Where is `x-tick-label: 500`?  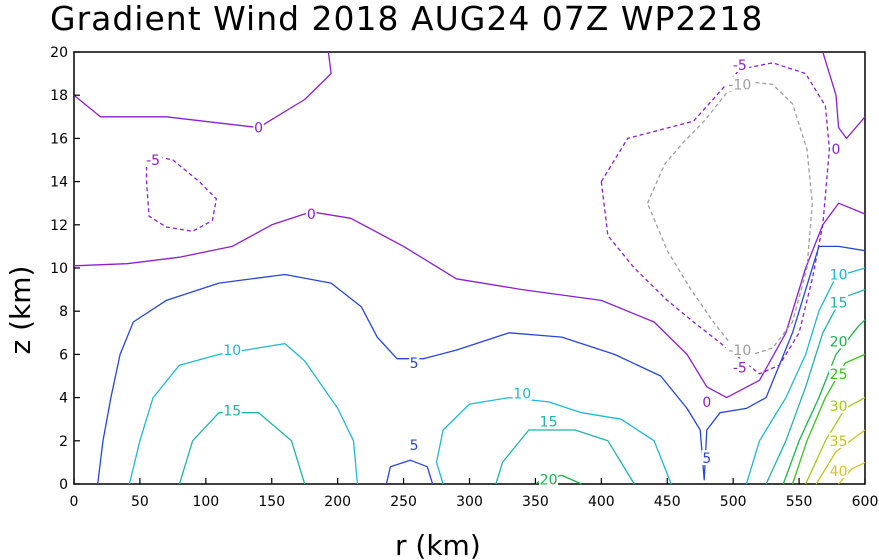 x-tick-label: 500 is located at coordinates (733, 502).